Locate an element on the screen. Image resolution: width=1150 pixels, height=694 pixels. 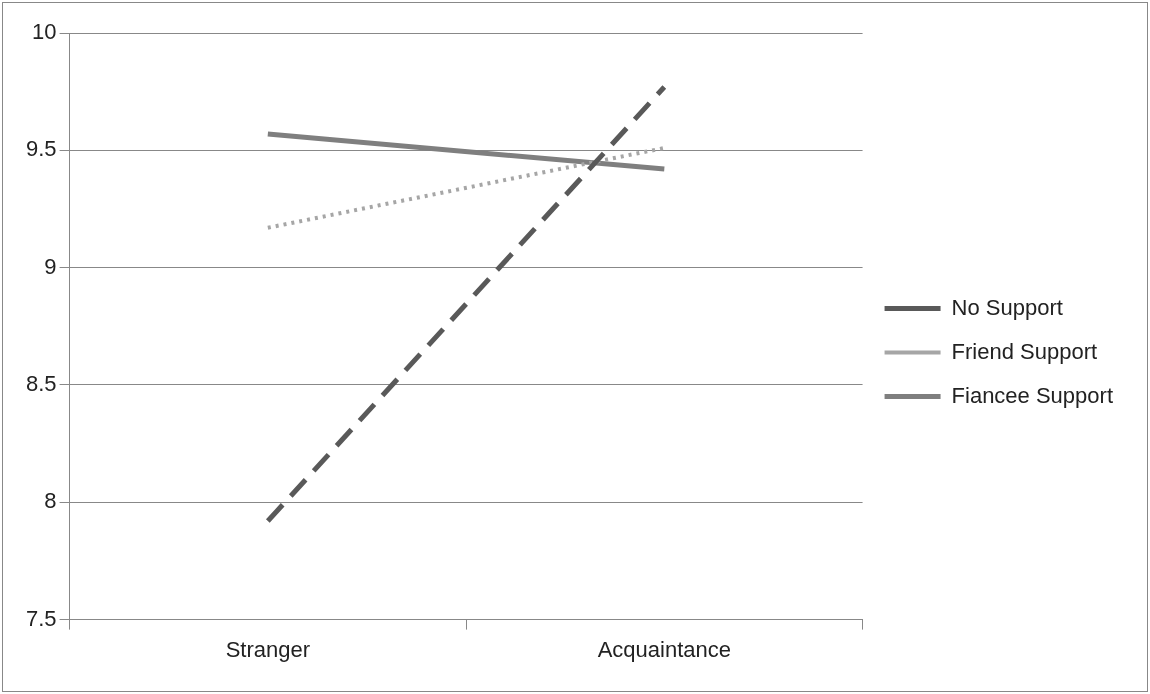
legend-label: Friend Support is located at coordinates (1024, 351).